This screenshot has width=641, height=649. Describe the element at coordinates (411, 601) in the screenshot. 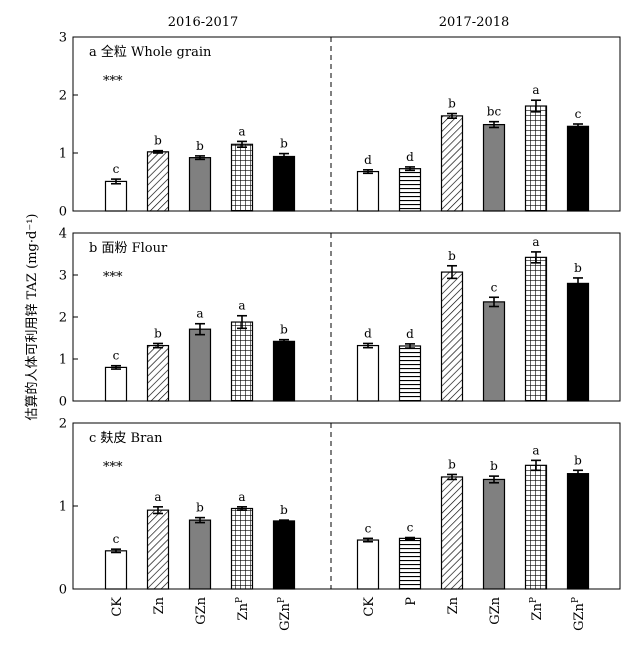

I see `x-tick-label: P` at that location.